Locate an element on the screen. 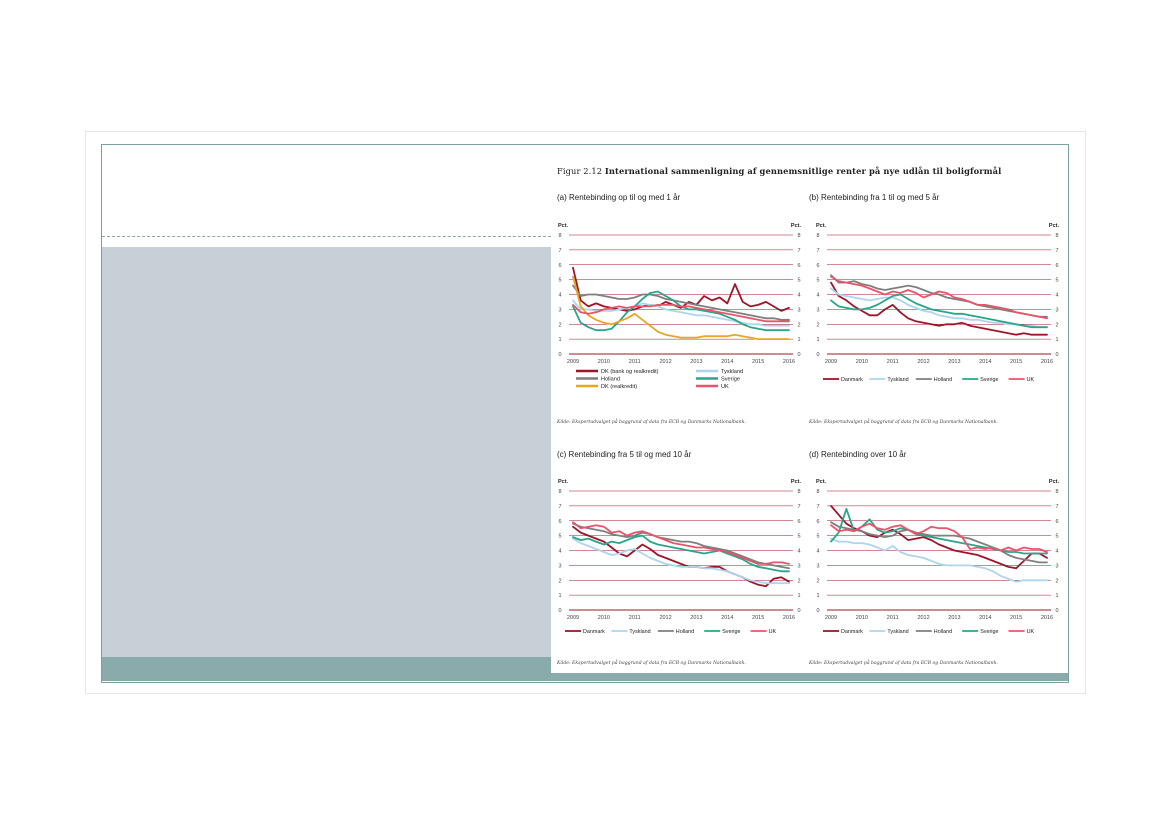 The image size is (1169, 827). legend-label-dk: Danmark is located at coordinates (852, 632).